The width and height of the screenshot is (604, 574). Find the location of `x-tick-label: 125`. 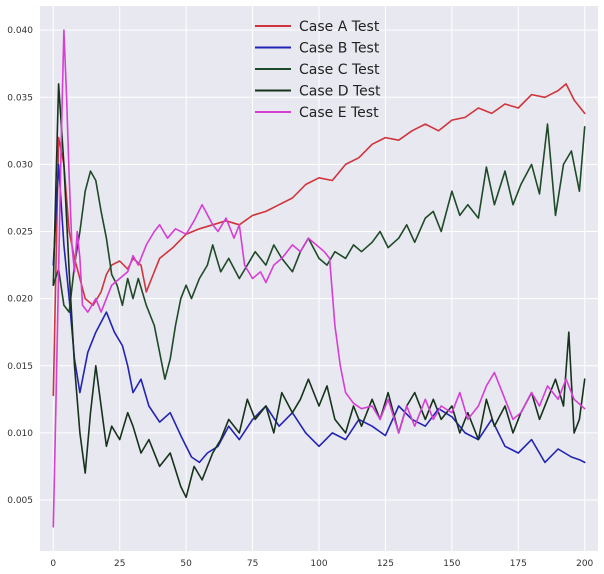

x-tick-label: 125 is located at coordinates (385, 564).